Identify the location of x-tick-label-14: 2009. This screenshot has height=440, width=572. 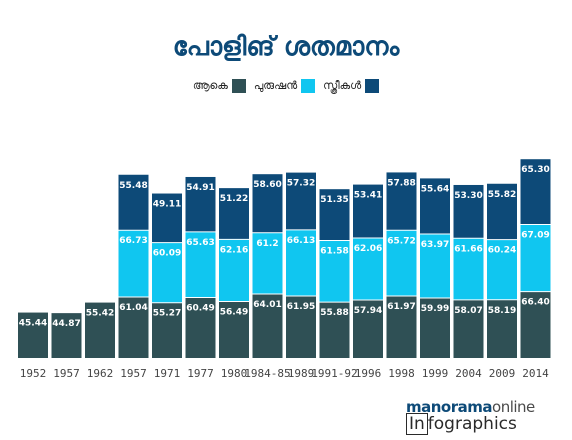
(502, 373).